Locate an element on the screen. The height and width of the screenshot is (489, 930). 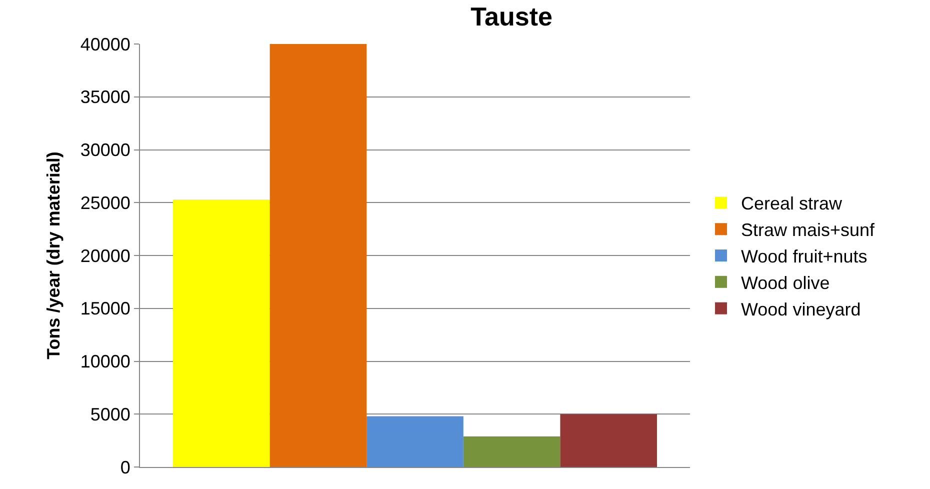
y-tick-label: 20000 is located at coordinates (105, 256).